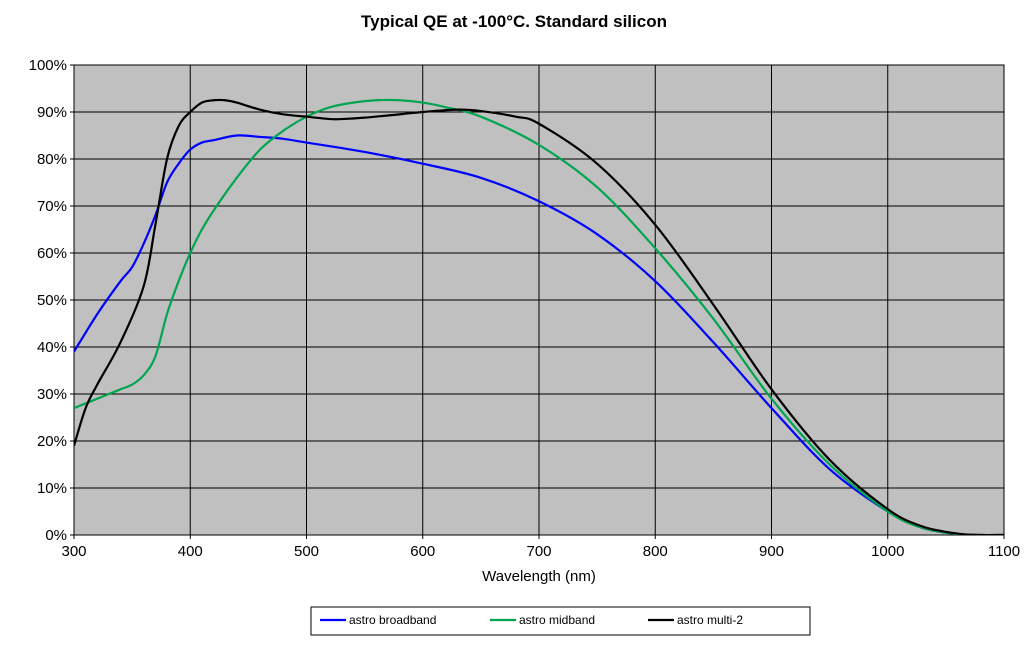 The height and width of the screenshot is (645, 1028). Describe the element at coordinates (52, 253) in the screenshot. I see `y-tick-label: 60%` at that location.